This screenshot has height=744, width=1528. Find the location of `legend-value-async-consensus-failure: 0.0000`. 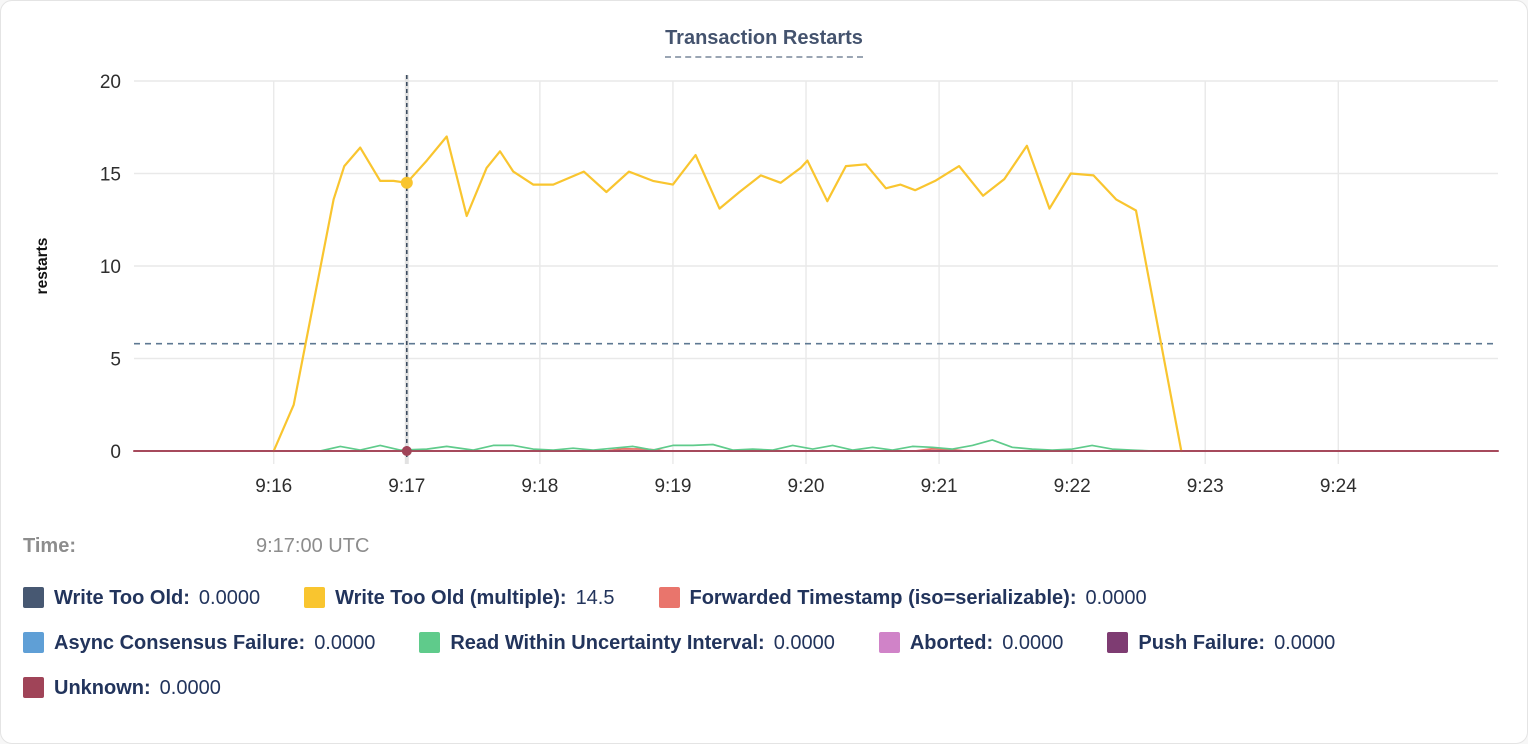

legend-value-async-consensus-failure: 0.0000 is located at coordinates (345, 642).